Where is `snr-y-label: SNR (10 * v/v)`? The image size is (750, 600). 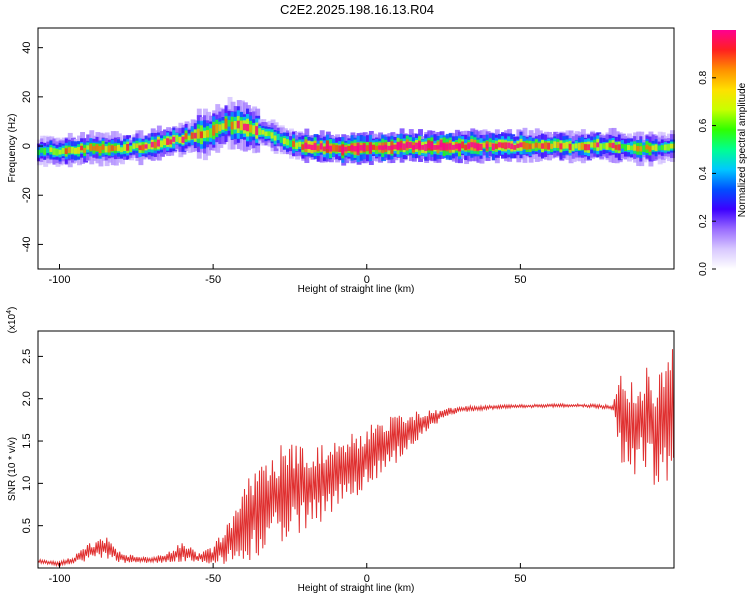
snr-y-label: SNR (10 * v/v) is located at coordinates (12, 469).